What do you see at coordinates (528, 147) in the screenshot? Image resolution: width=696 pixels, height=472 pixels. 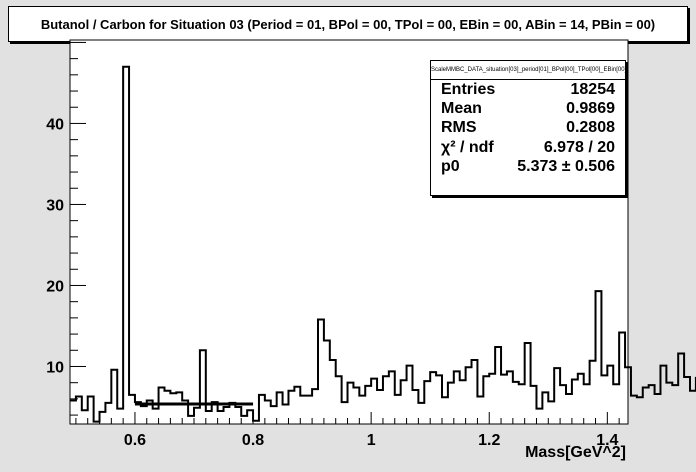 I see `stats-chi2-row: χ² / ndf 6.978 / 20` at bounding box center [528, 147].